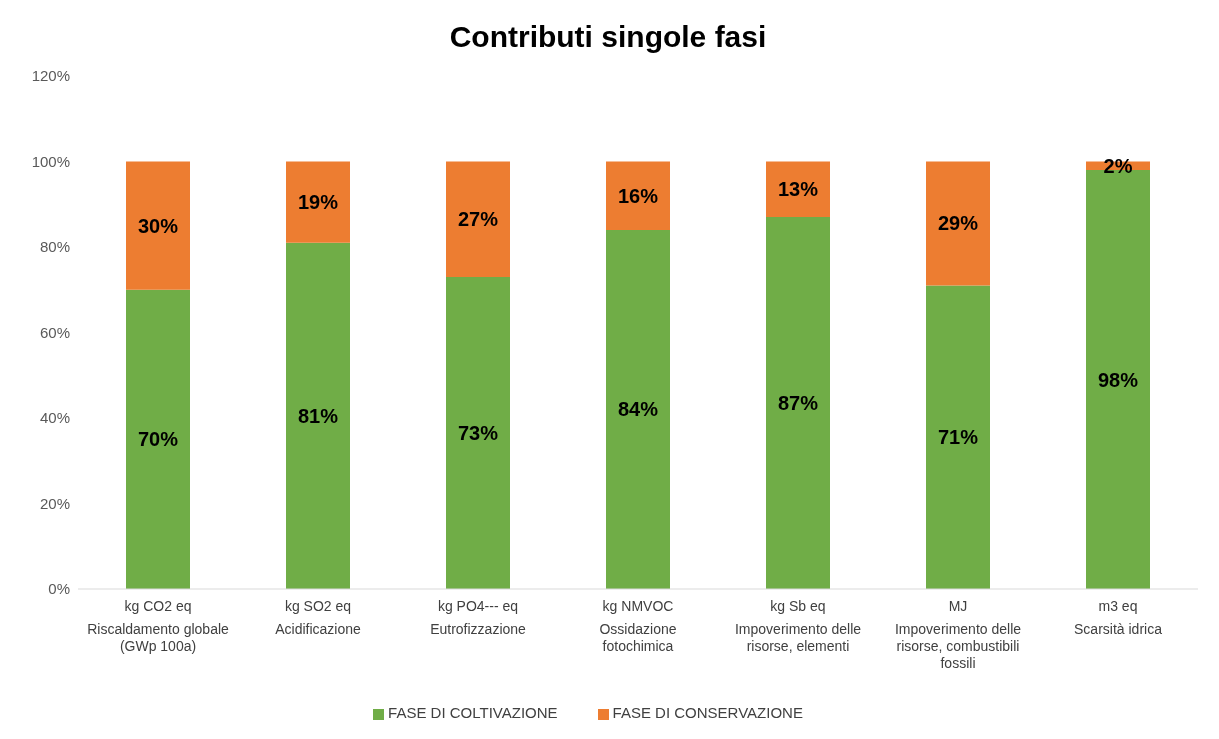 This screenshot has width=1219, height=739. What do you see at coordinates (1118, 379) in the screenshot?
I see `data-label: 98%` at bounding box center [1118, 379].